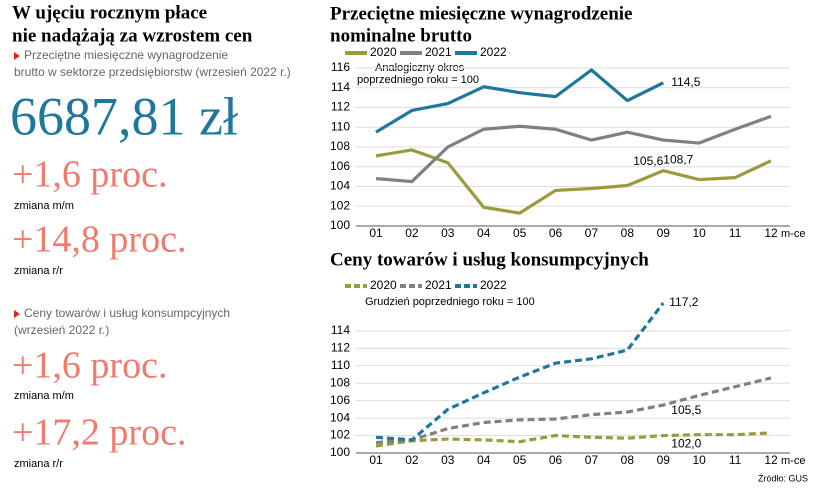 This screenshot has width=825, height=495. I want to click on change: +17,2 proc., so click(99, 433).